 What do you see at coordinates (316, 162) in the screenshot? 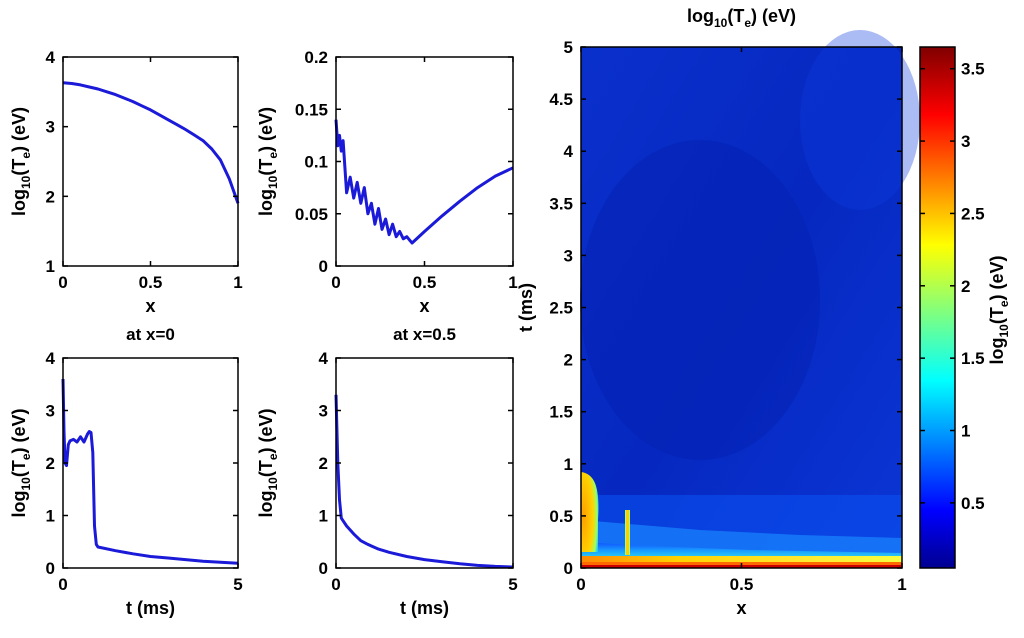
I see `y-tick-label: 0.1` at bounding box center [316, 162].